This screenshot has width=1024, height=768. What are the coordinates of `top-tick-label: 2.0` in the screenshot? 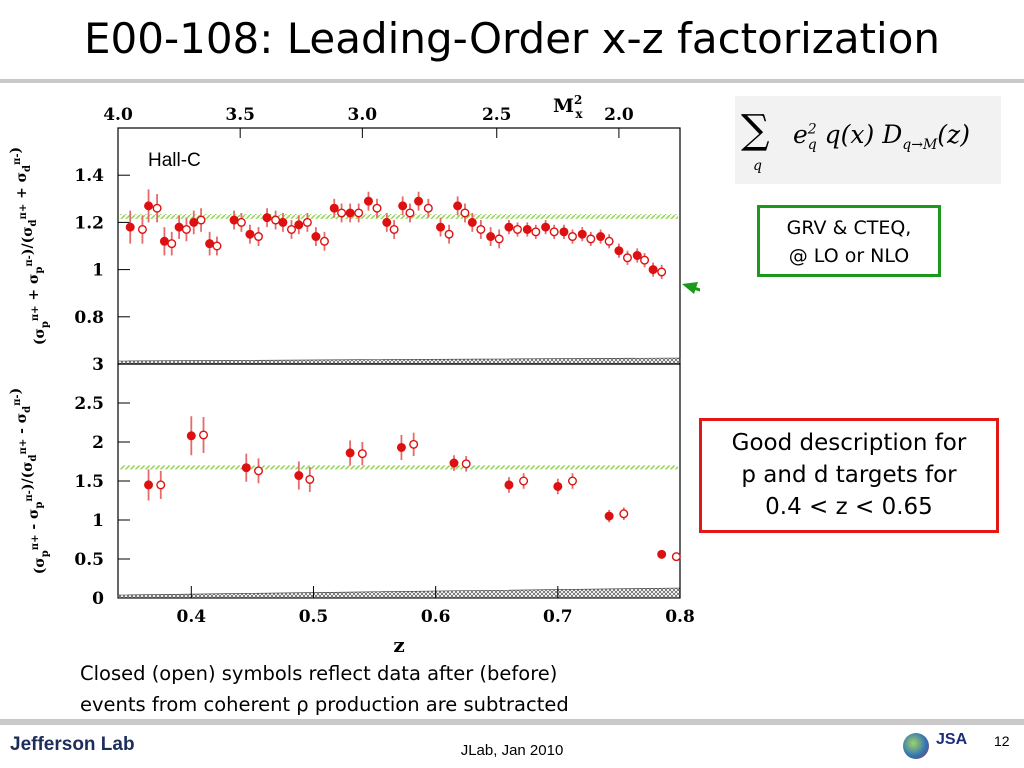 It's located at (619, 115).